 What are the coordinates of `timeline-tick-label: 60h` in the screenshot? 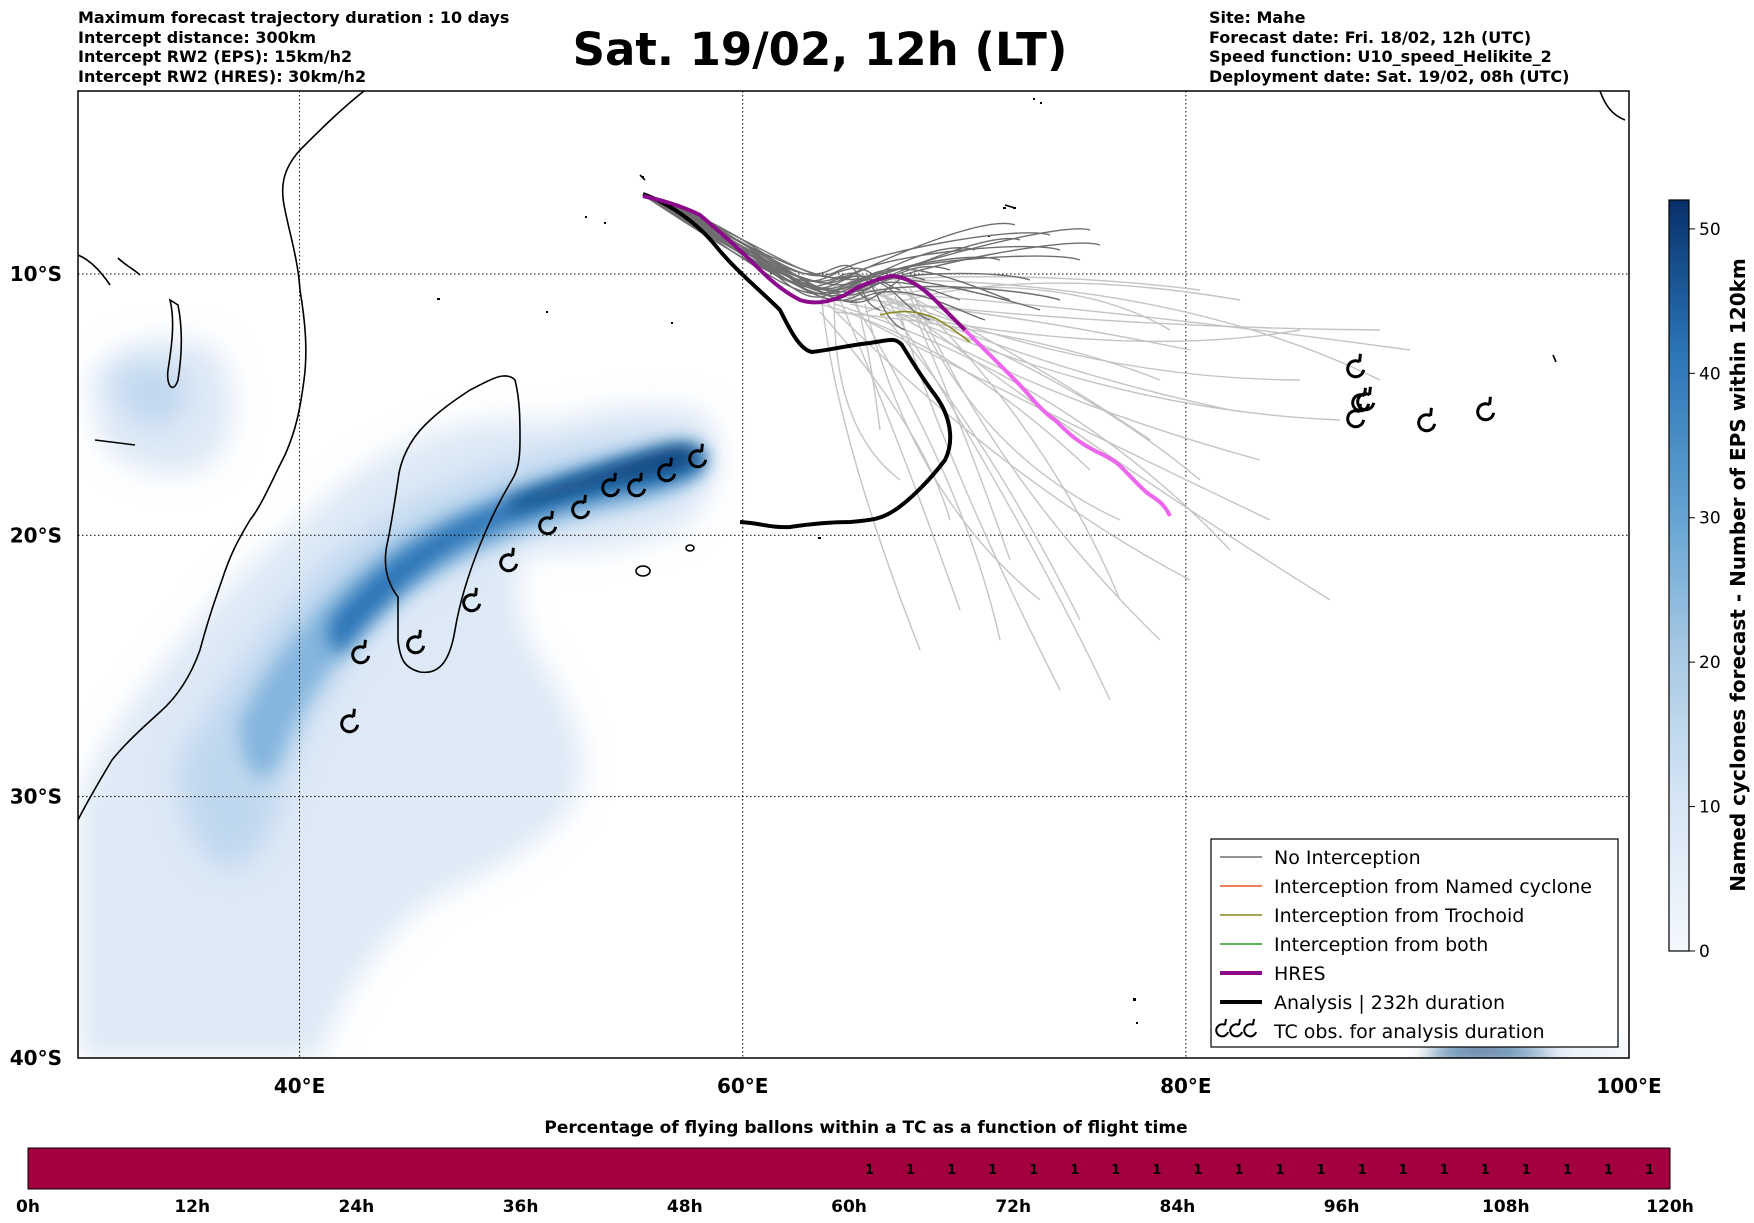 It's located at (849, 1207).